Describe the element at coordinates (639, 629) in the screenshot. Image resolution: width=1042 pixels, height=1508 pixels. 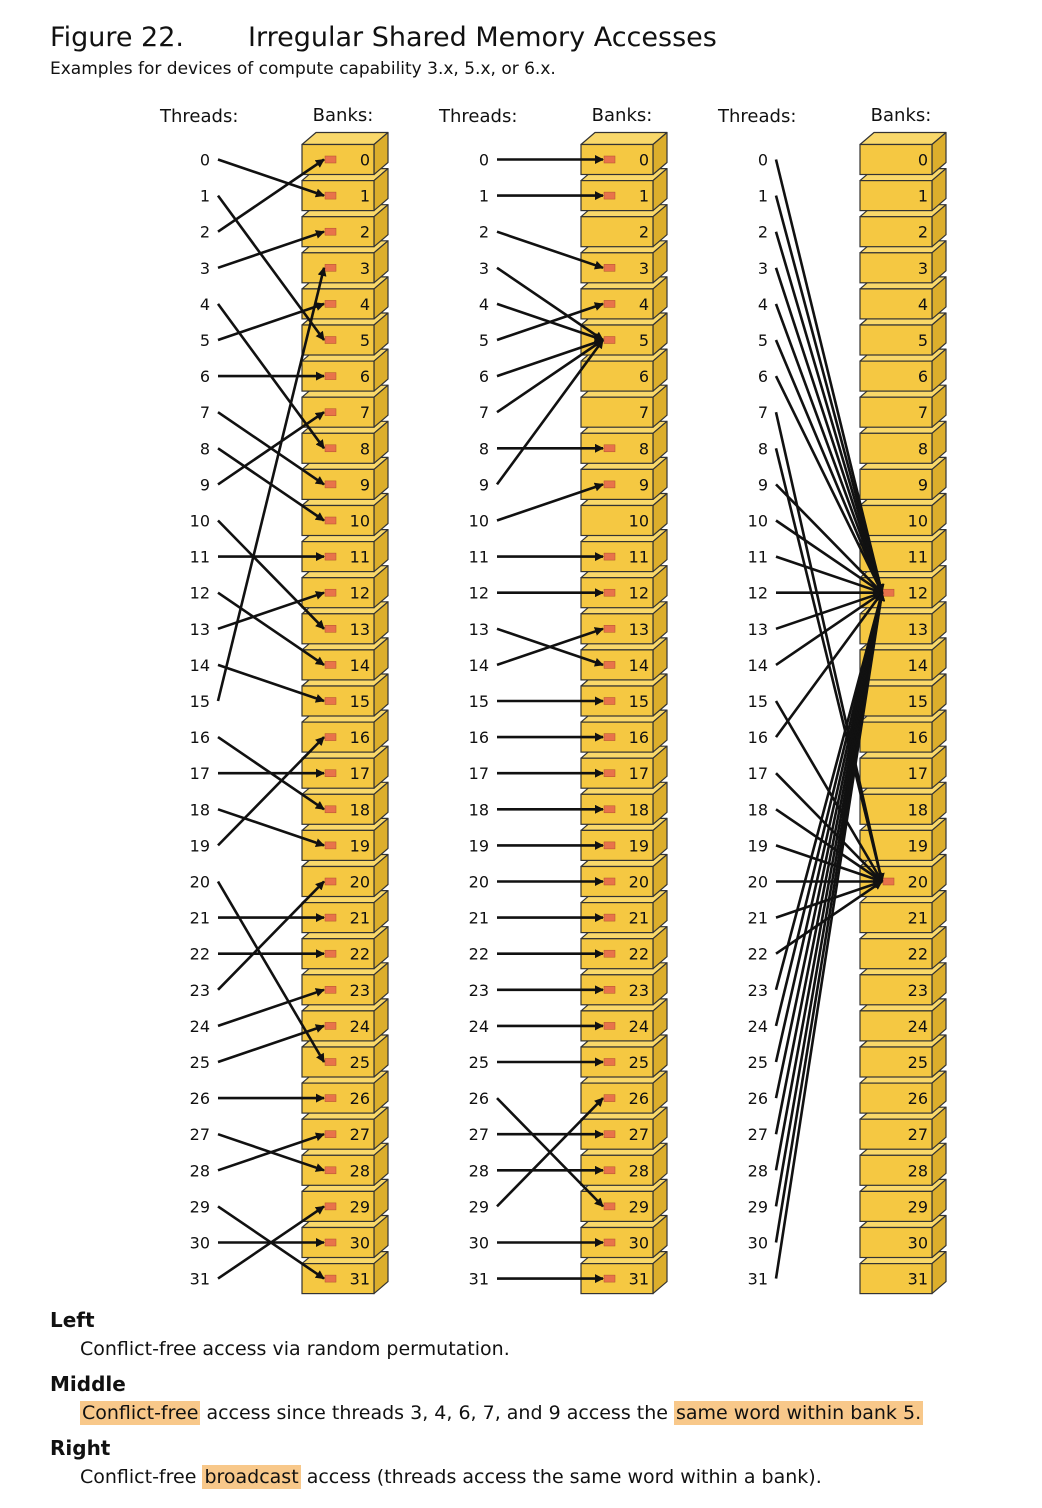
I see `bank-number: 13` at that location.